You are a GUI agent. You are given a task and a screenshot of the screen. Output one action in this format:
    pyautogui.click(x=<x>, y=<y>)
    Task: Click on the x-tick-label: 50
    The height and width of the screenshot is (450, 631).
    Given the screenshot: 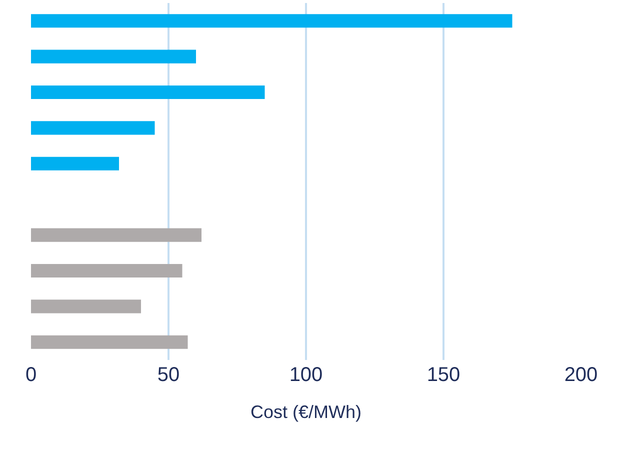 What is the action you would take?
    pyautogui.click(x=168, y=375)
    